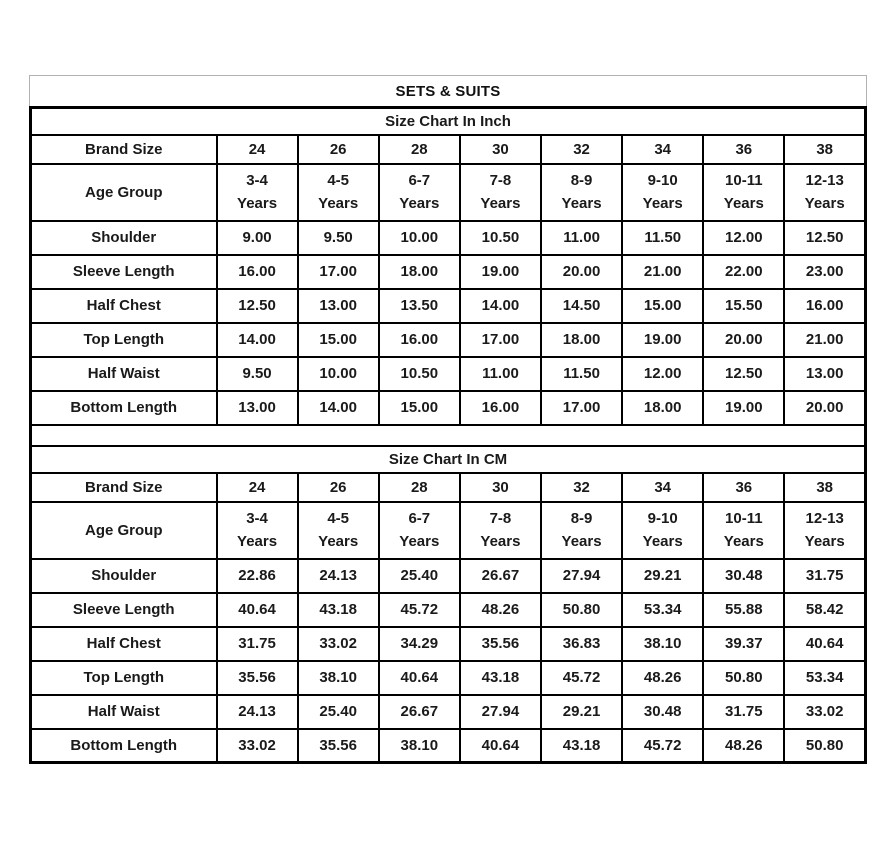  What do you see at coordinates (663, 237) in the screenshot?
I see `value-cell: 11.50` at bounding box center [663, 237].